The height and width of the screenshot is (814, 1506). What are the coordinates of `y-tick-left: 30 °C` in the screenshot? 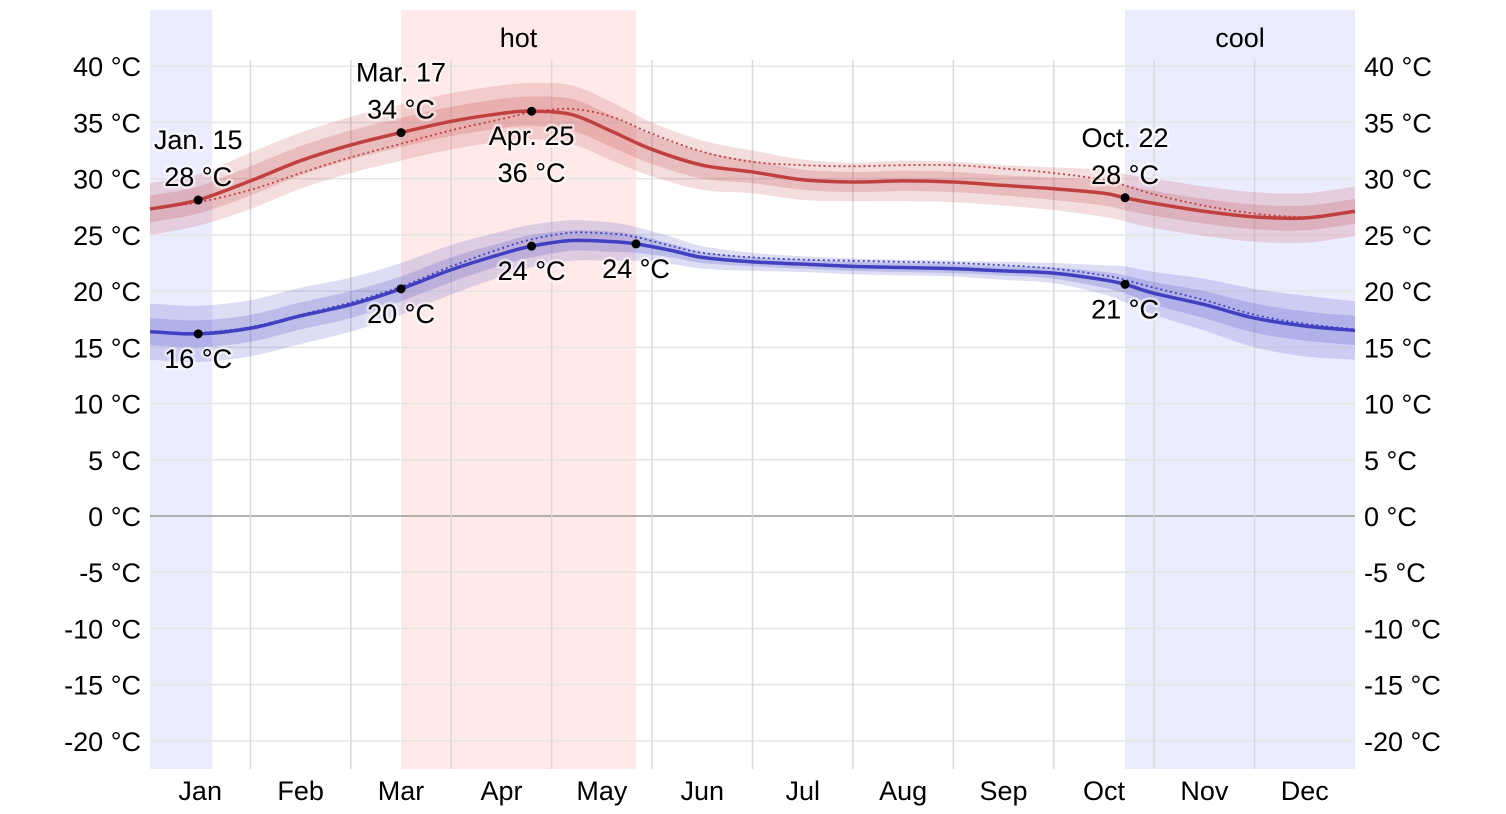 It's located at (107, 180).